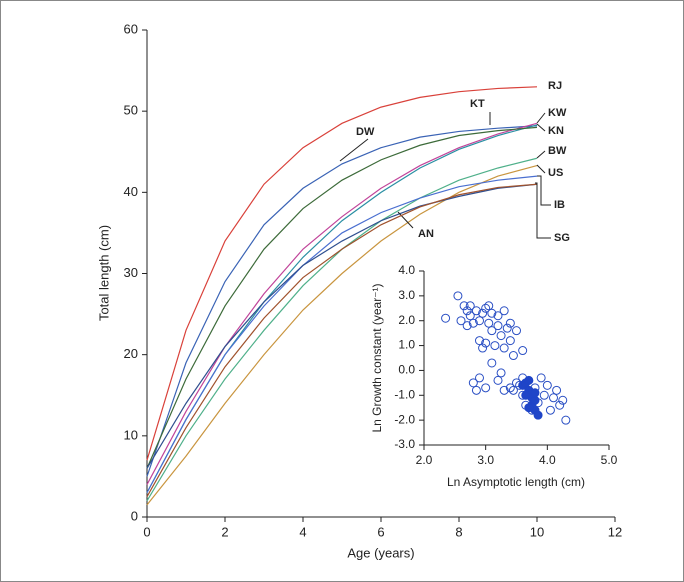  What do you see at coordinates (424, 460) in the screenshot?
I see `x-tick-label: 2.0` at bounding box center [424, 460].